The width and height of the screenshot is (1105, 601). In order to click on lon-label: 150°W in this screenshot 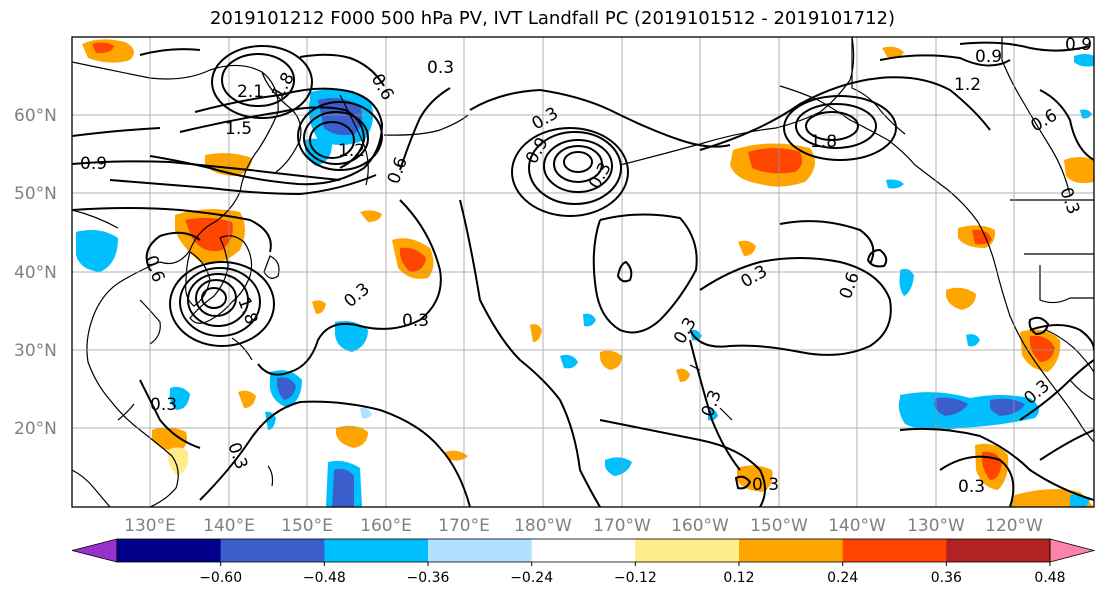, I will do `click(779, 526)`.